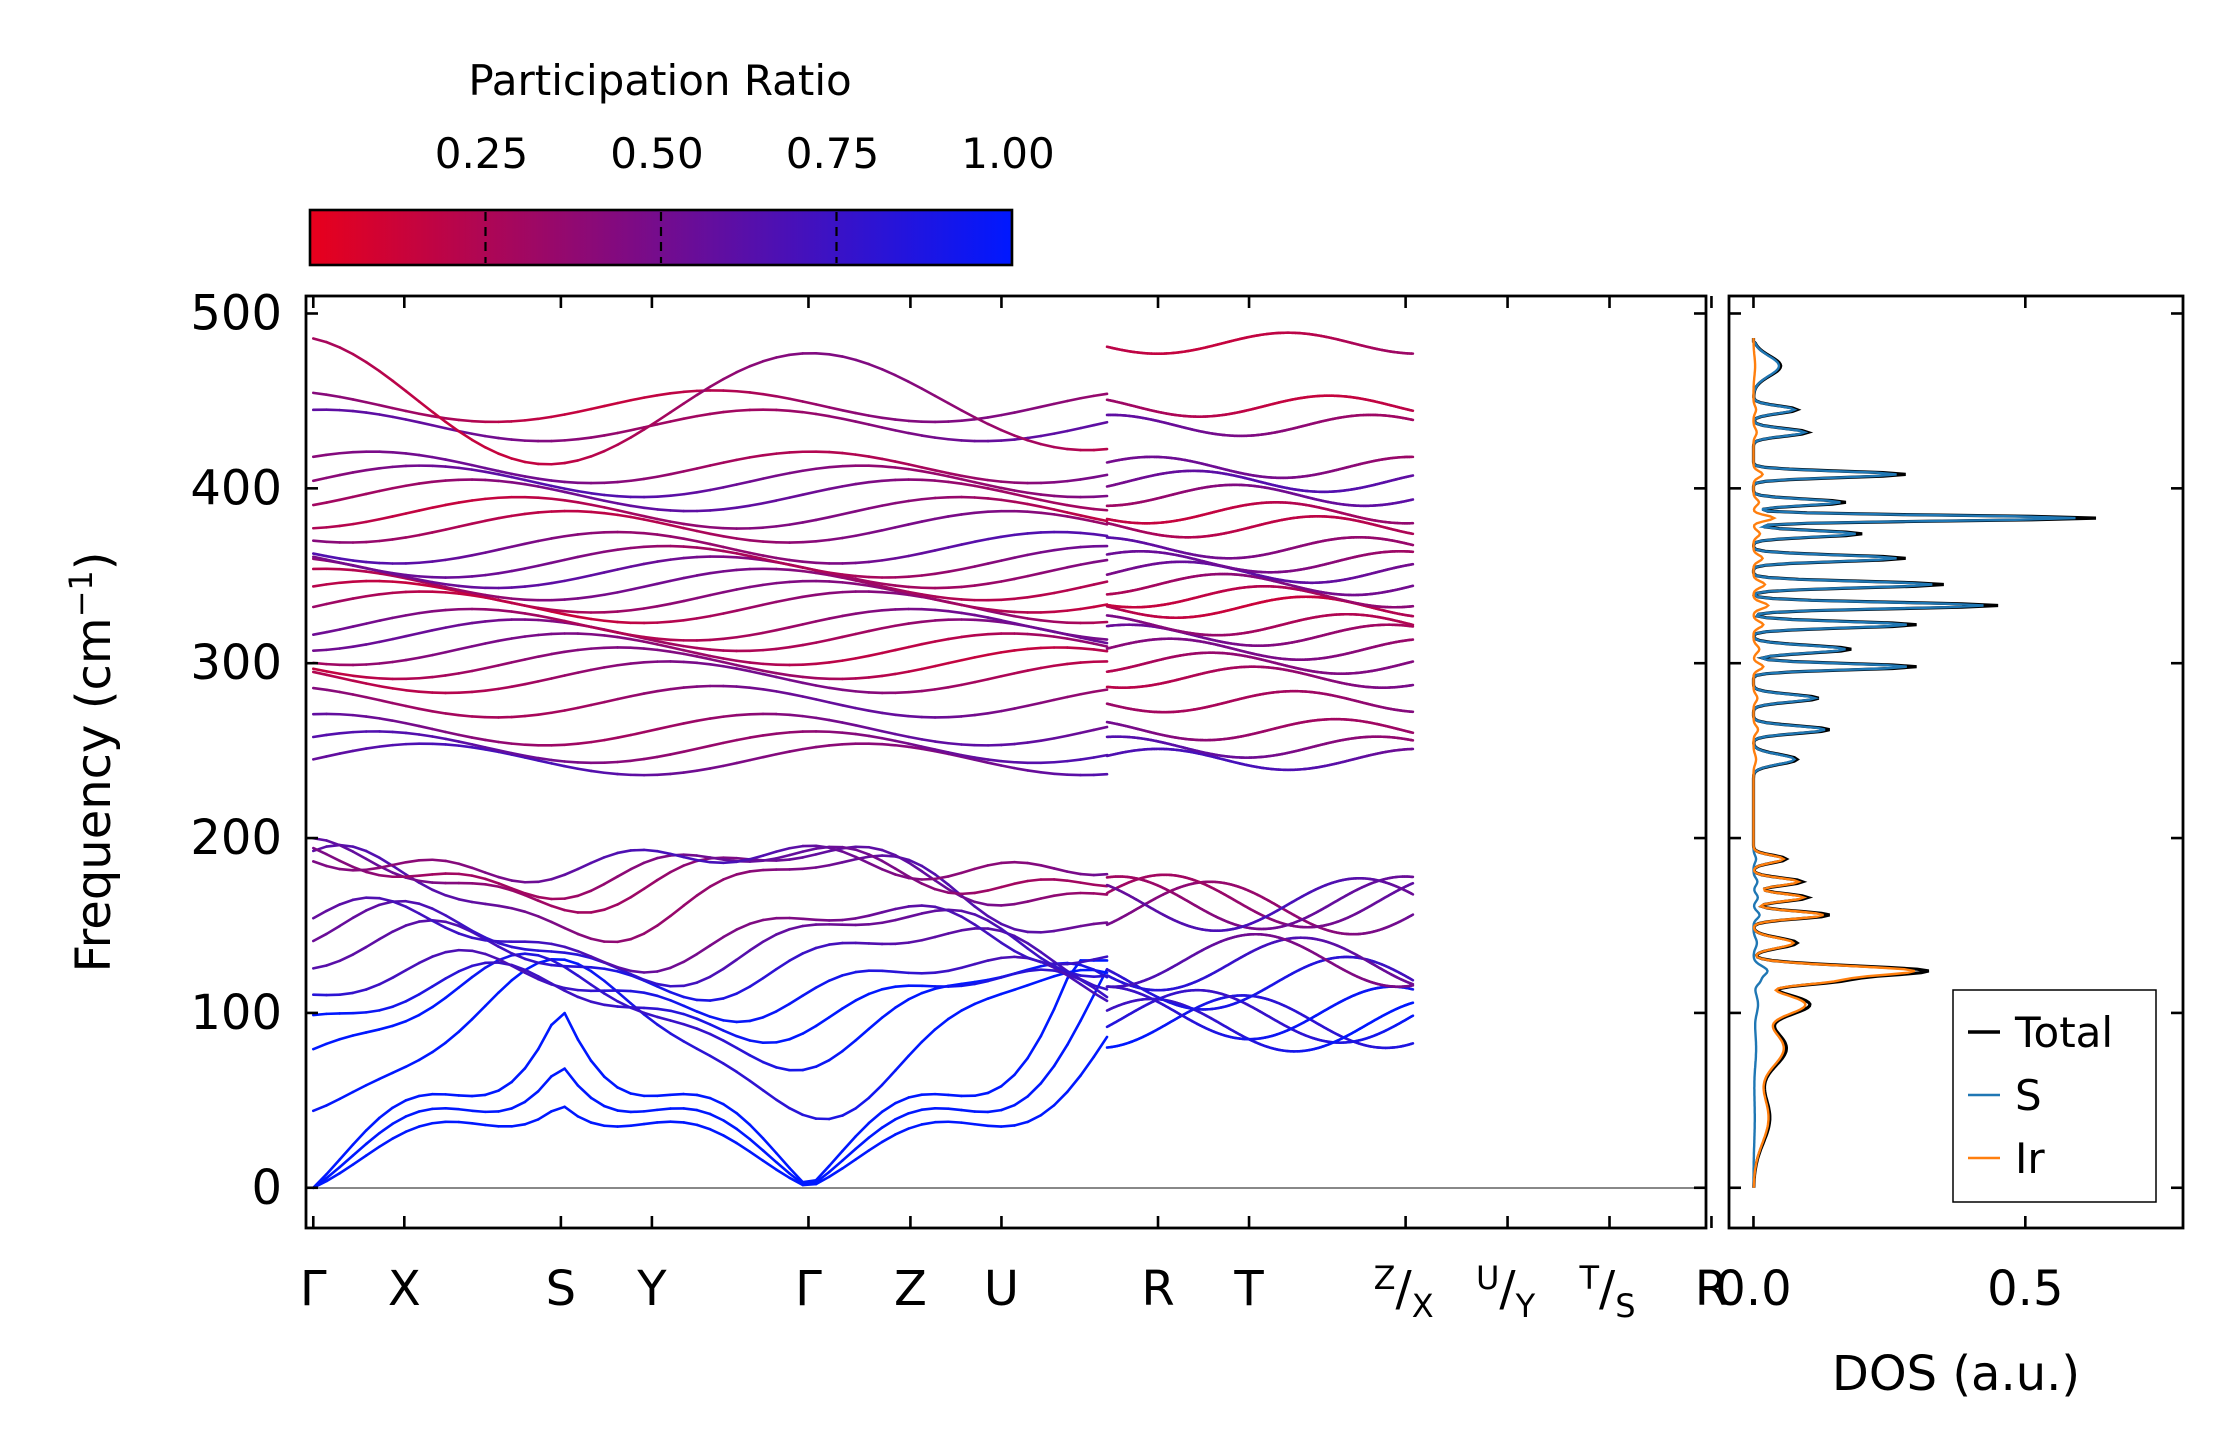 This screenshot has width=2222, height=1455. Describe the element at coordinates (659, 80) in the screenshot. I see `colorbar-title: Participation Ratio` at that location.